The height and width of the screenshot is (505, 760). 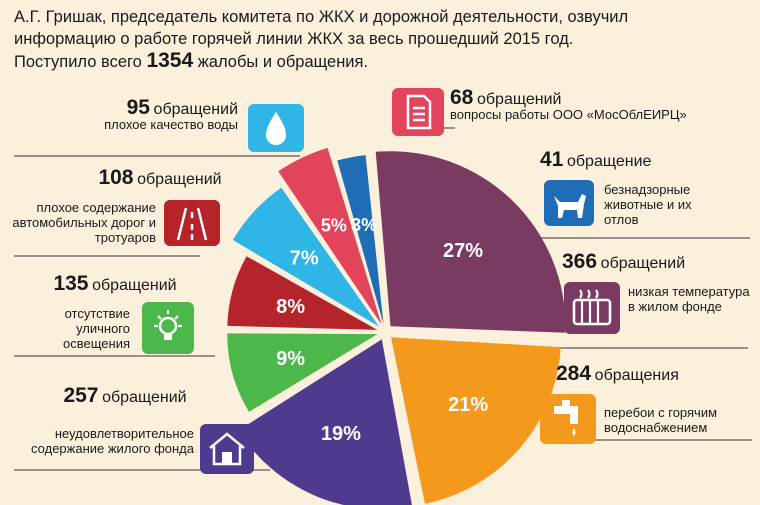 What do you see at coordinates (276, 128) in the screenshot?
I see `water-drop-icon` at bounding box center [276, 128].